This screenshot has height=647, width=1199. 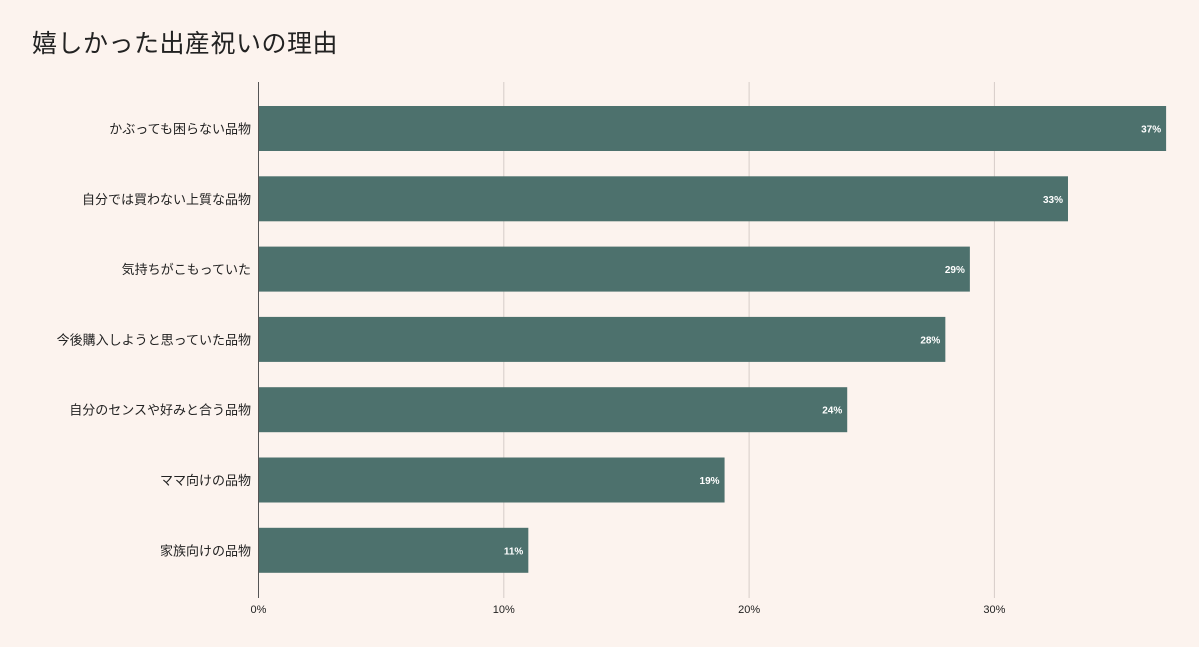 I want to click on data-label-2: 33%, so click(x=1053, y=200).